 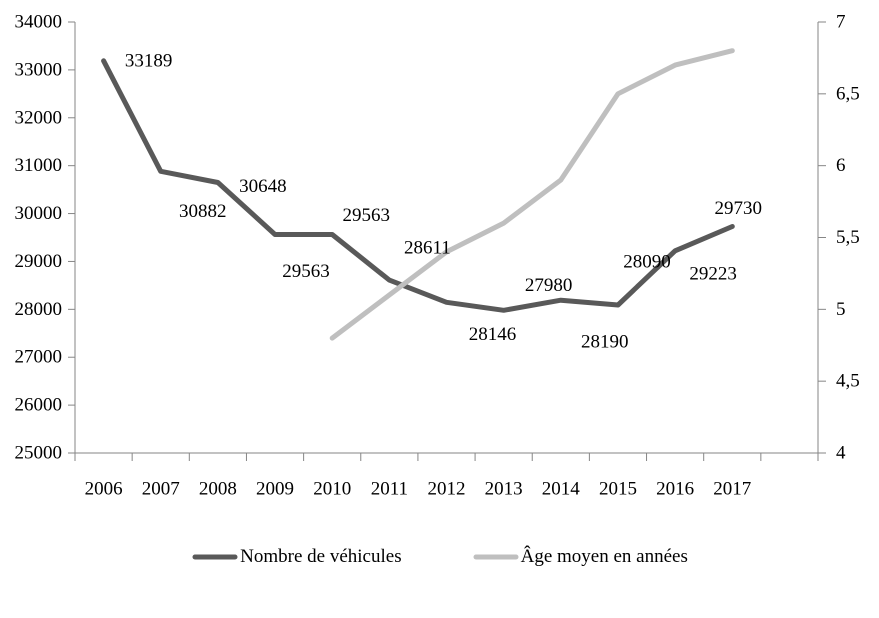 What do you see at coordinates (504, 489) in the screenshot?
I see `x-axis-year-label: 2013` at bounding box center [504, 489].